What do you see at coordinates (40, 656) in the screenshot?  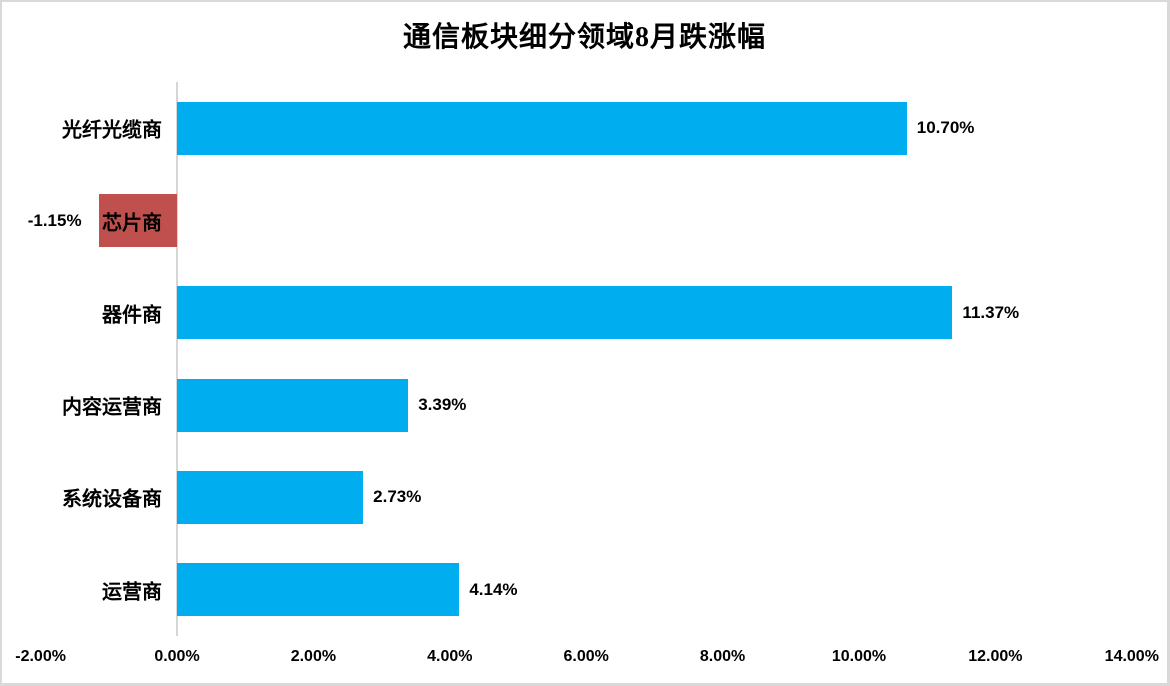 I see `x-tick-label: -2.00%` at bounding box center [40, 656].